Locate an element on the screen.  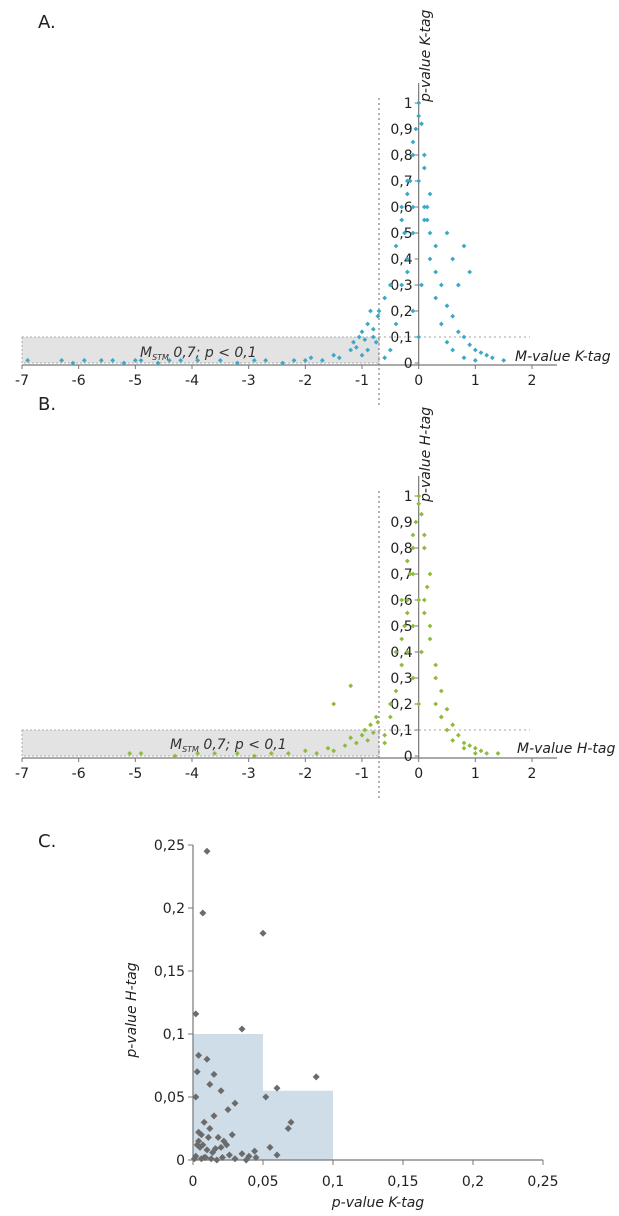
a-y-tick-label: 0,8 is located at coordinates (401, 156).